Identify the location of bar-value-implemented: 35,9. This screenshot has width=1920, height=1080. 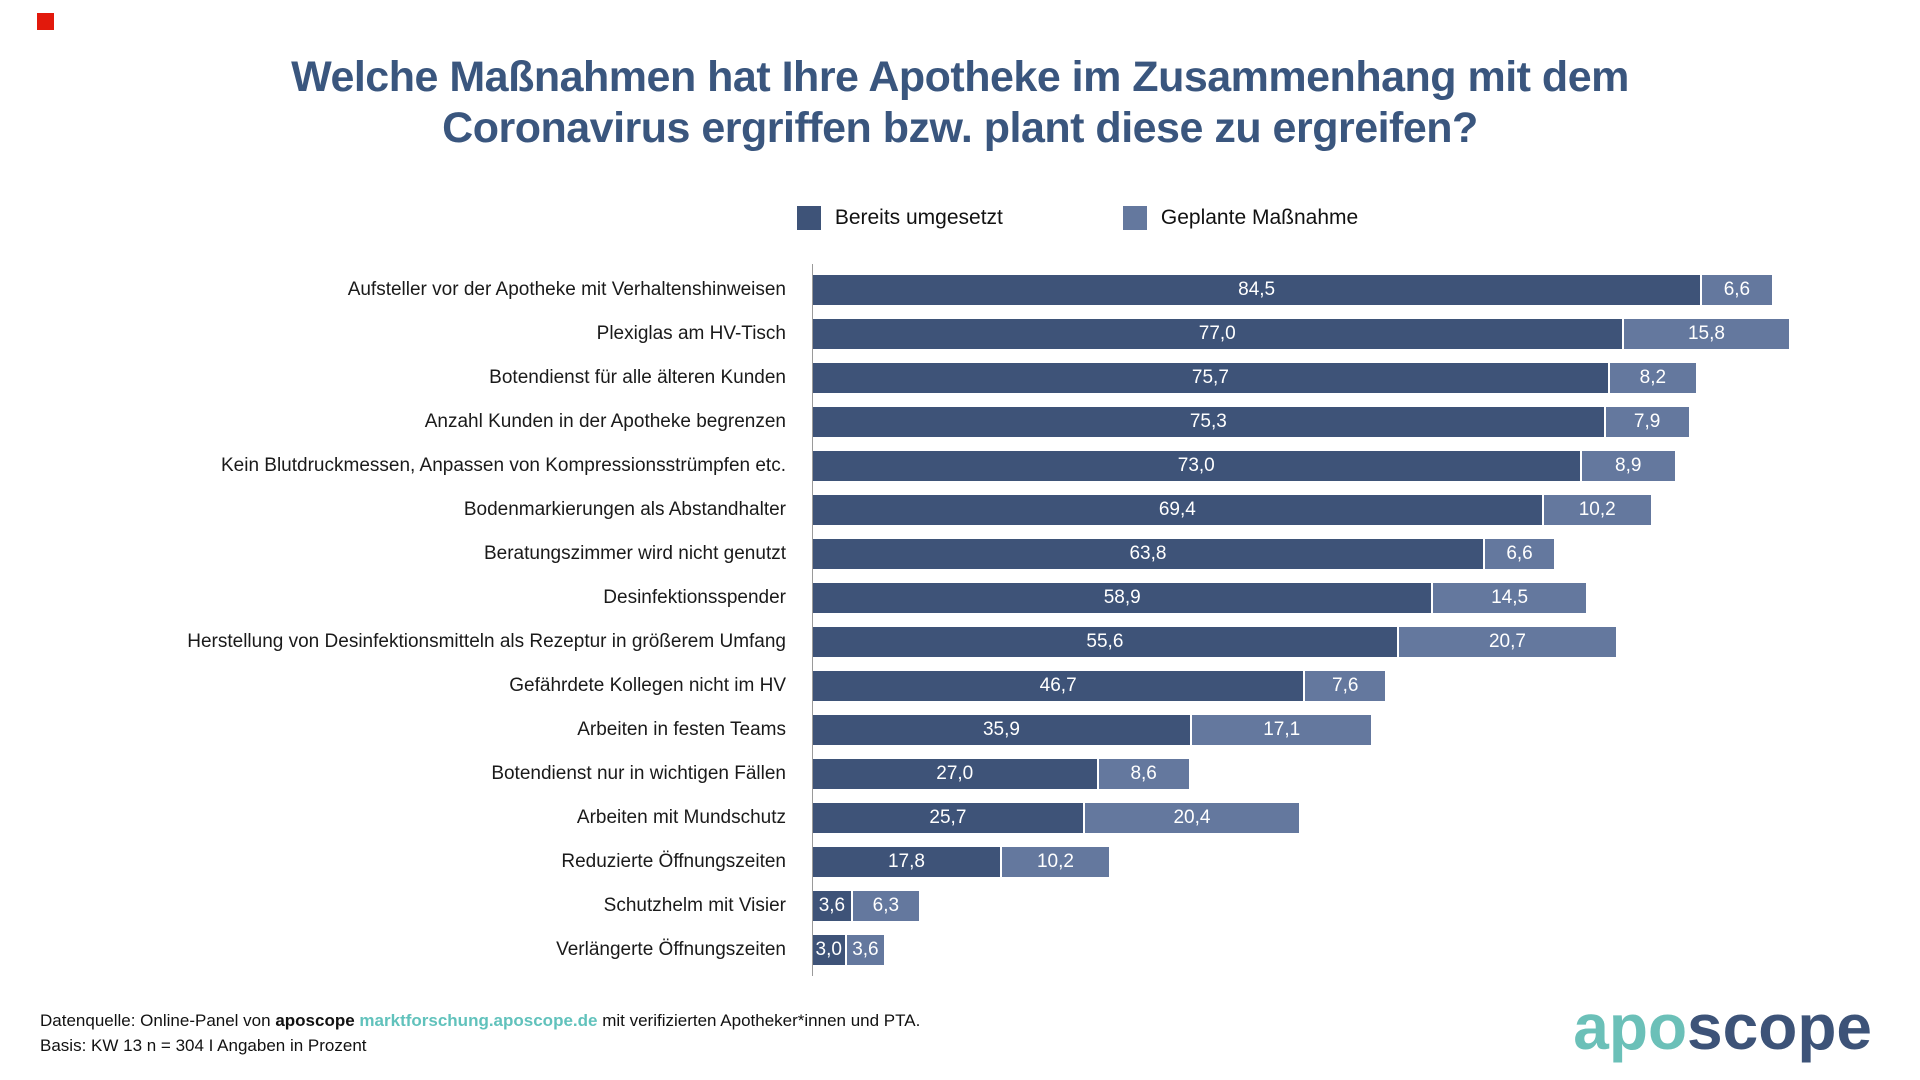
(1001, 729).